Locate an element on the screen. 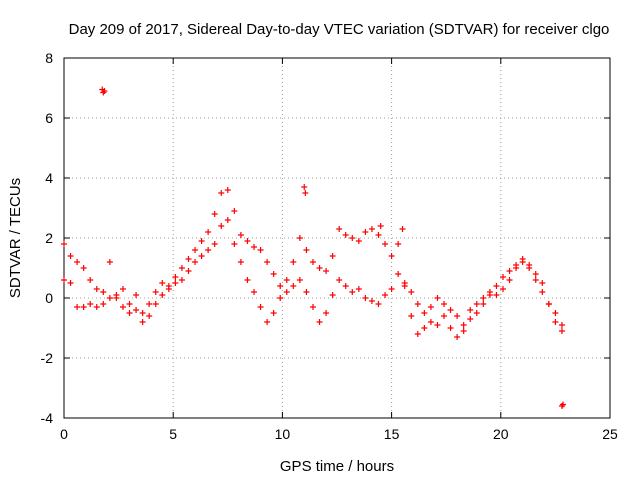 This screenshot has width=640, height=480. y-tick-label: 8 is located at coordinates (49, 58).